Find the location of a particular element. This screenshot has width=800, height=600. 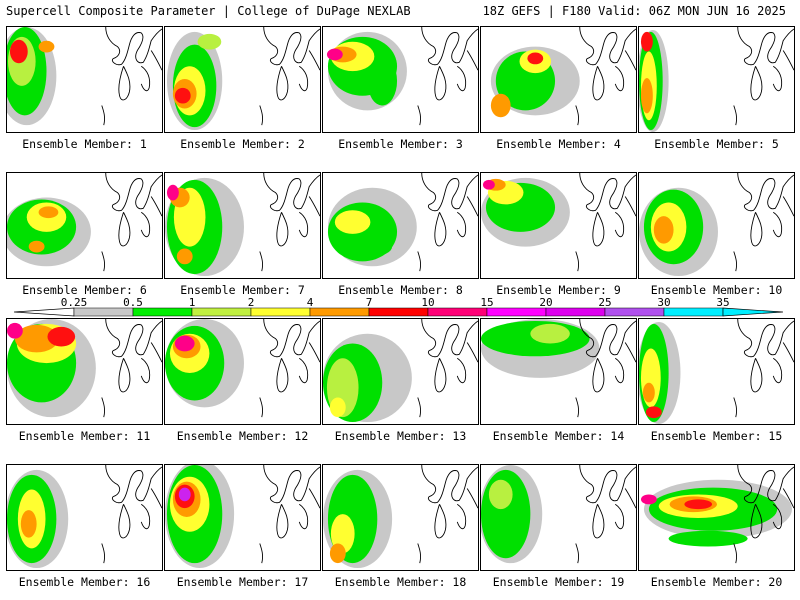

member-caption-1: Ensemble Member: 1 is located at coordinates (84, 144).